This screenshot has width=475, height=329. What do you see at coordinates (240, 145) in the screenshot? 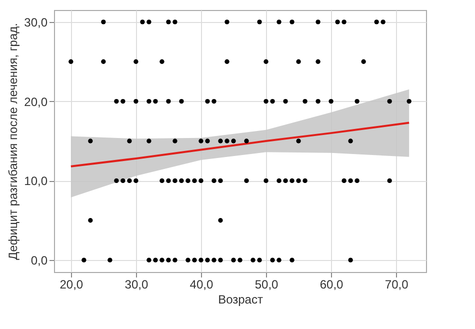
I see `line-series` at bounding box center [240, 145].